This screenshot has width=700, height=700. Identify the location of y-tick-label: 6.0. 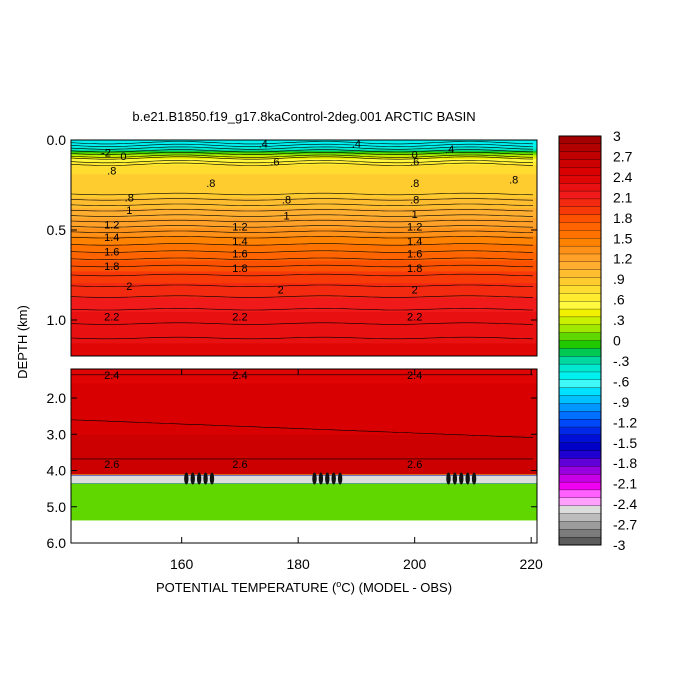
(57, 543).